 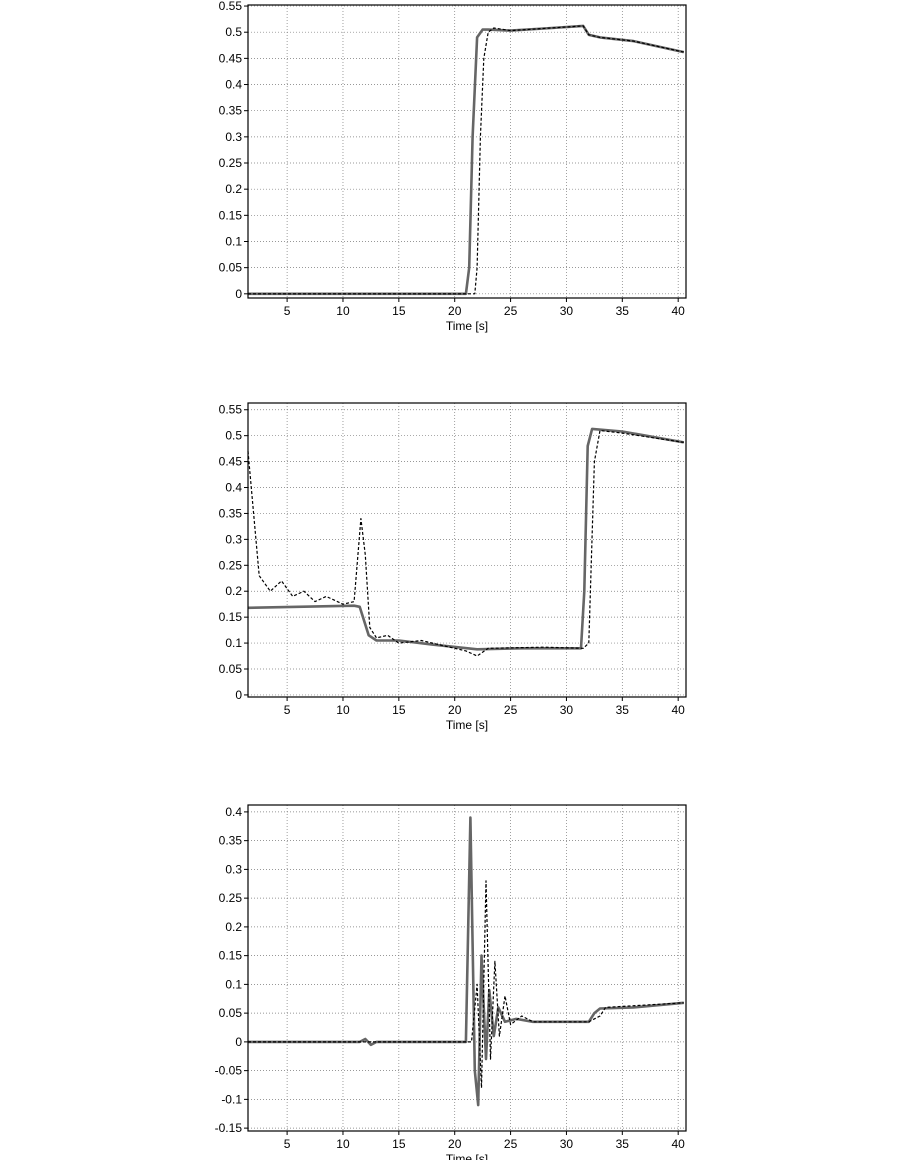 I want to click on y-tick-label: -0.15, so click(x=229, y=1128).